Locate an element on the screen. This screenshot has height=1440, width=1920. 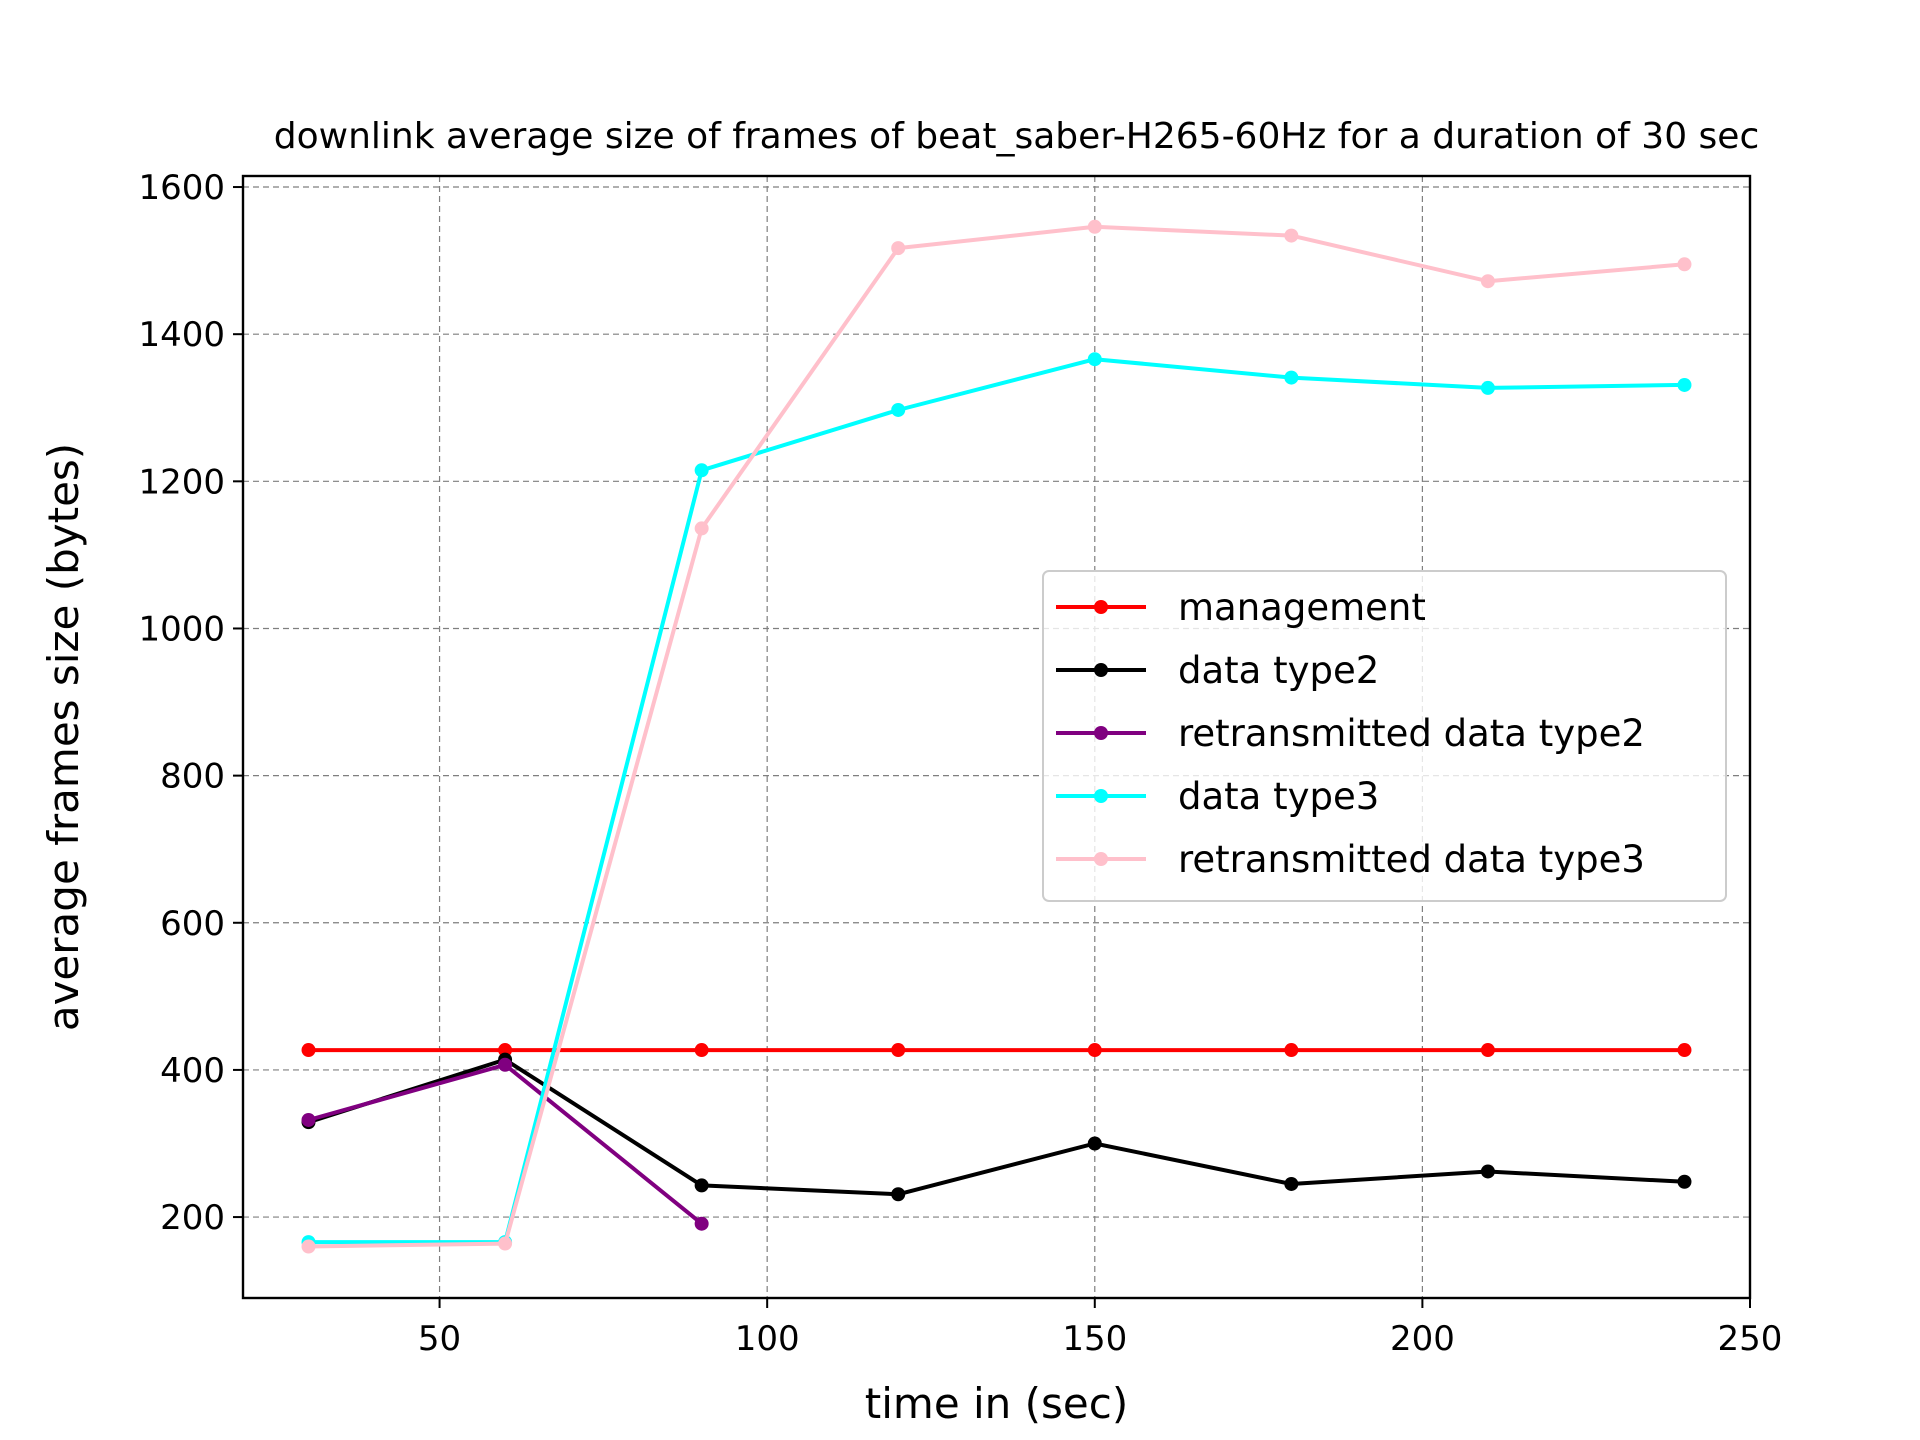
legend-label: retransmitted data type3 is located at coordinates (1411, 859).